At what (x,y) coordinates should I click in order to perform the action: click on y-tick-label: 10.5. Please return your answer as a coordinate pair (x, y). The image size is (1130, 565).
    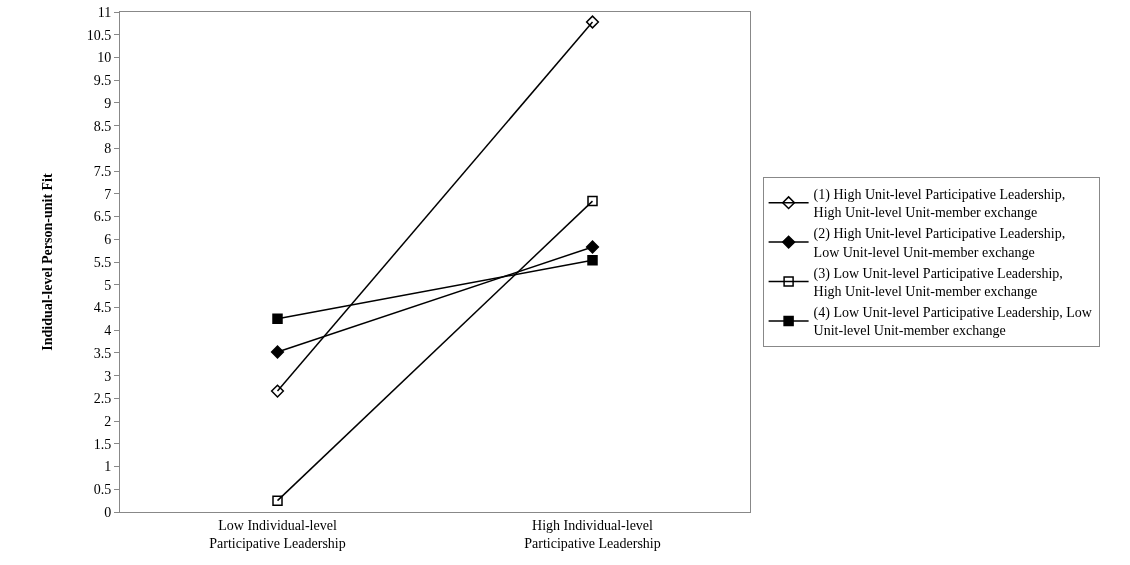
    Looking at the image, I should click on (99, 35).